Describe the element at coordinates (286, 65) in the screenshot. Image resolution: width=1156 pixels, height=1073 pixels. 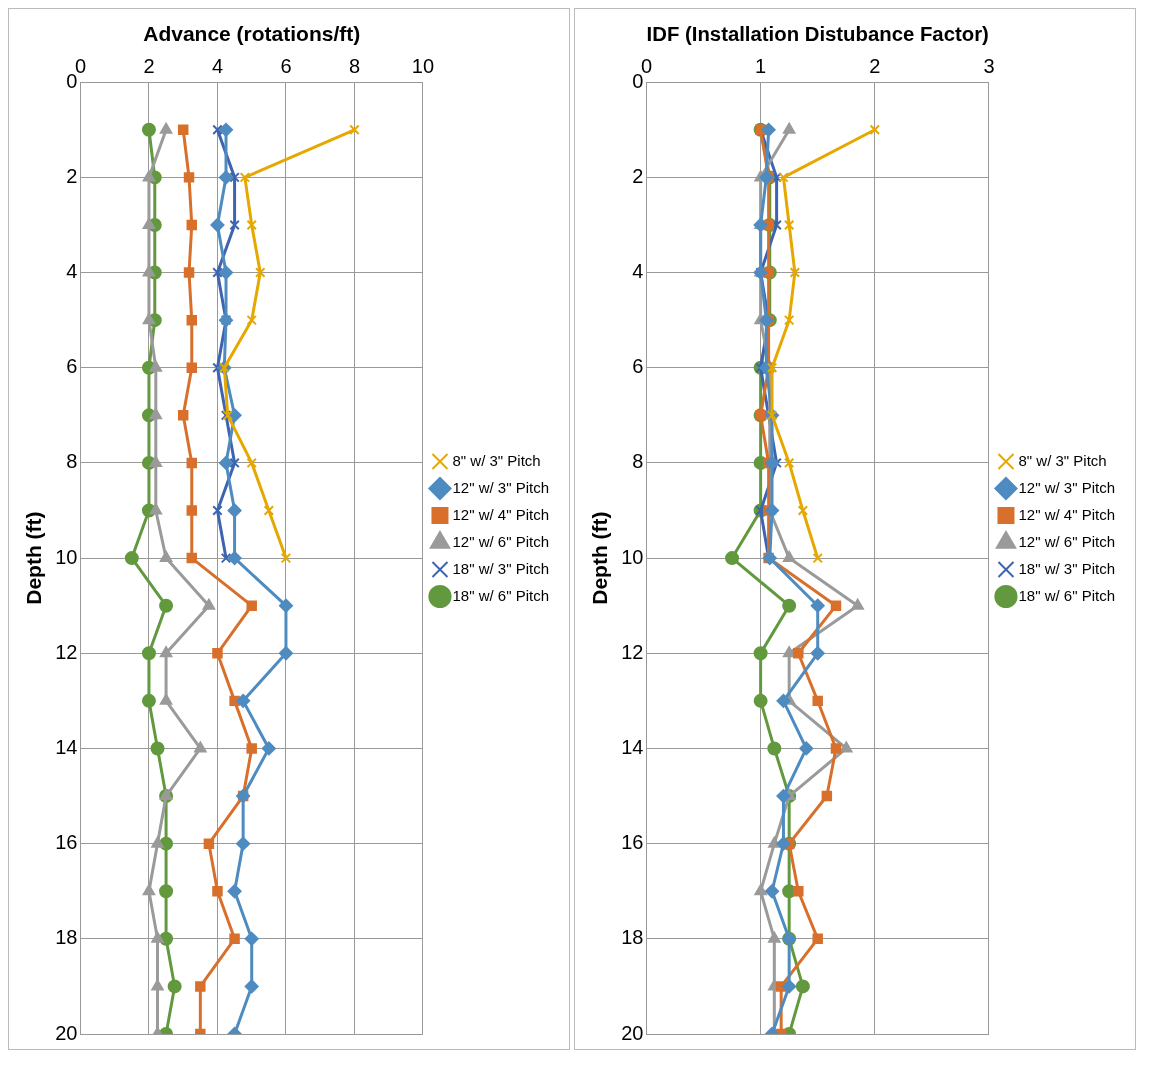
I see `x-tick-label: 6` at that location.